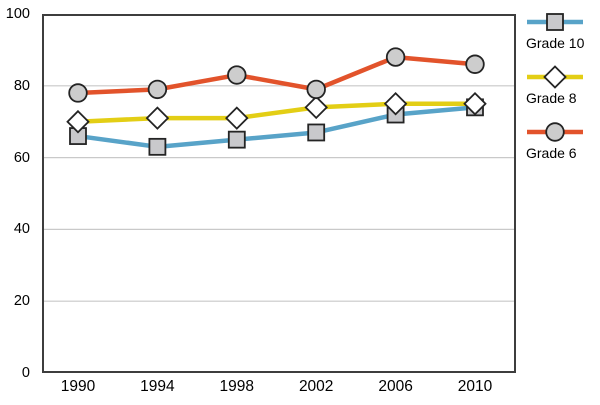 This screenshot has height=405, width=600. I want to click on legend-item-grade-8: Grade 8, so click(562, 86).